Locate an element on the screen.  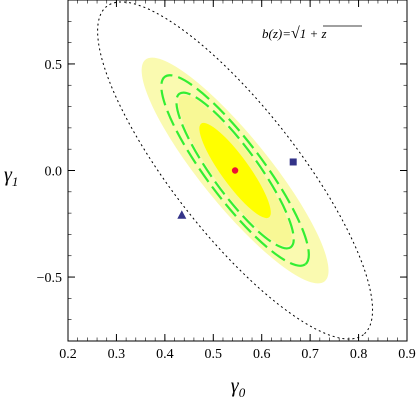
marker-circle is located at coordinates (235, 170).